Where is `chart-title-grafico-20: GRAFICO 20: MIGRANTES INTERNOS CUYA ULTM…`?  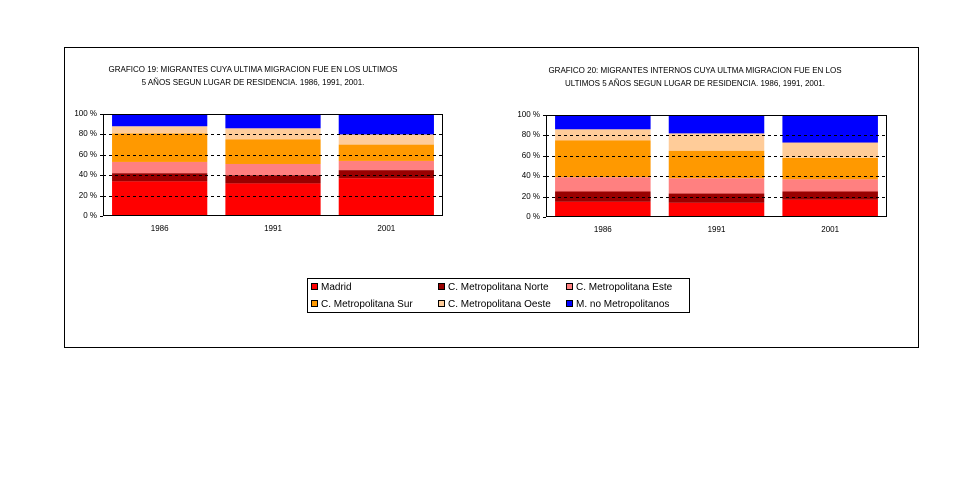 chart-title-grafico-20: GRAFICO 20: MIGRANTES INTERNOS CUYA ULTM… is located at coordinates (695, 77).